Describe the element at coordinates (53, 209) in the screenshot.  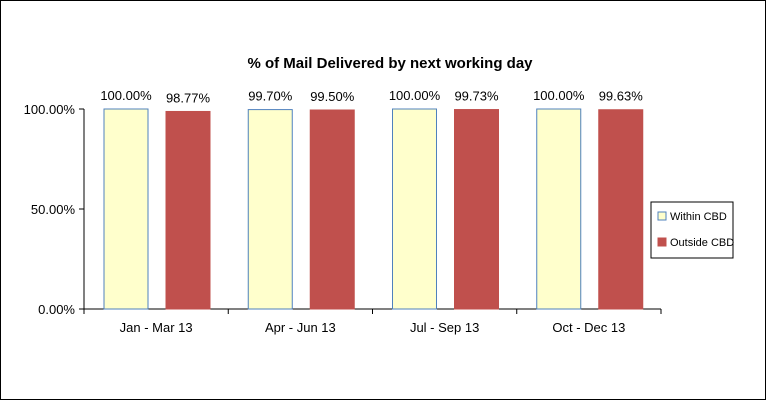
I see `y-tick-label: 50.00%` at that location.